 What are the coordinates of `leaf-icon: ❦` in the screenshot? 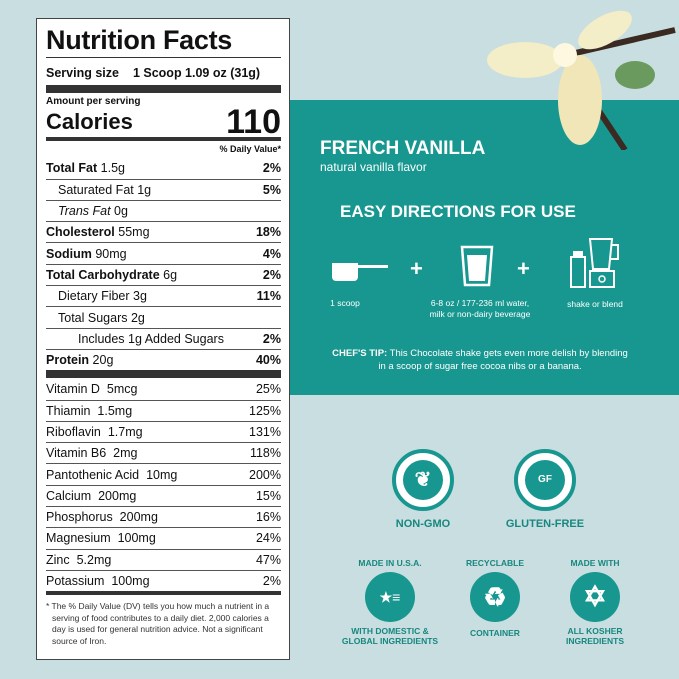 It's located at (423, 480).